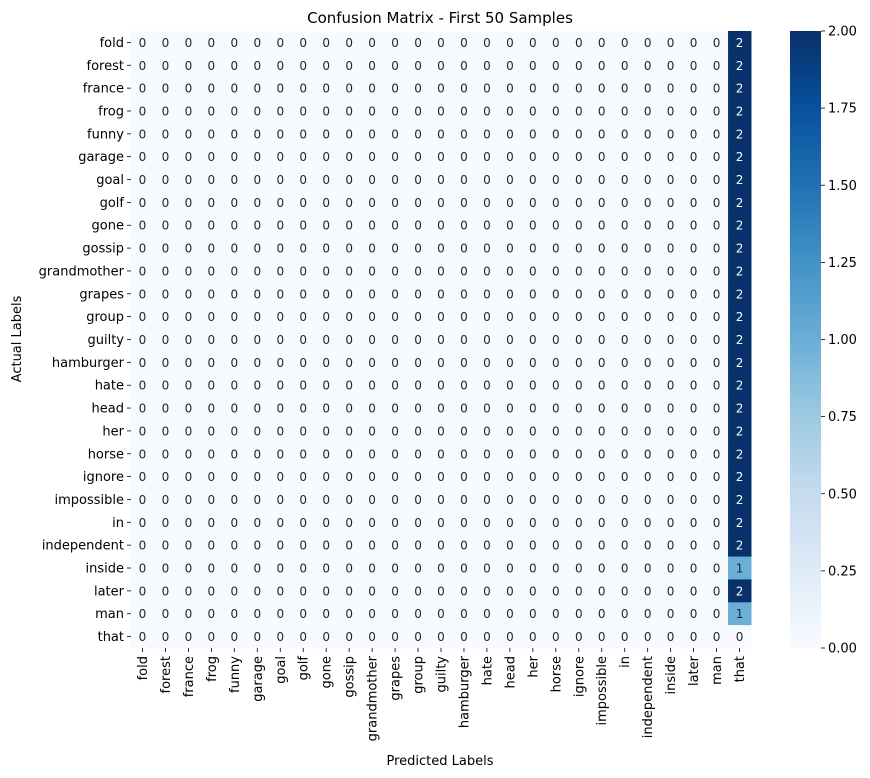 The image size is (870, 778). Describe the element at coordinates (373, 698) in the screenshot. I see `x-tick-label: grandmother` at that location.